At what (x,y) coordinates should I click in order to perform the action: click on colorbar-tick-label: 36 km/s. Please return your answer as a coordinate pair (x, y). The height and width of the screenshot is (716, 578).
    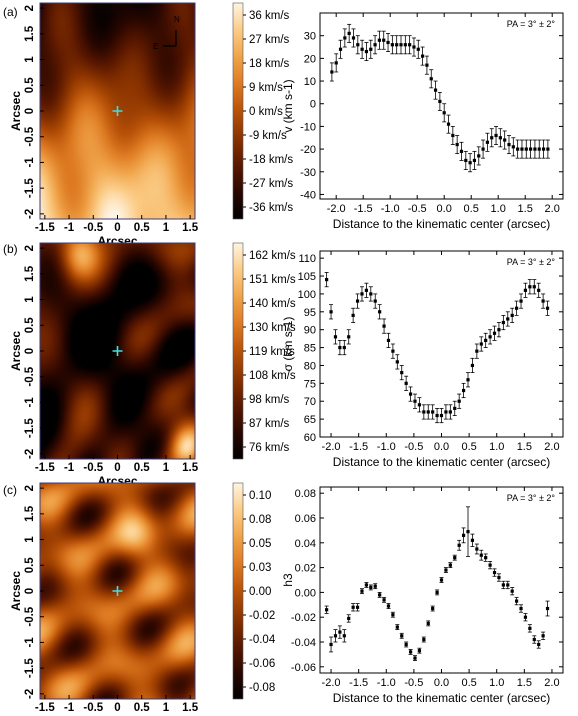
    Looking at the image, I should click on (269, 16).